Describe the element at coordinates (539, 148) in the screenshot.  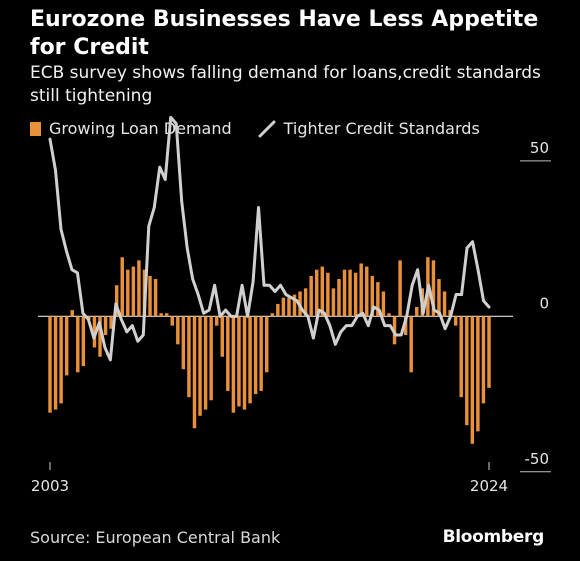
I see `y-tick-label: 50` at that location.